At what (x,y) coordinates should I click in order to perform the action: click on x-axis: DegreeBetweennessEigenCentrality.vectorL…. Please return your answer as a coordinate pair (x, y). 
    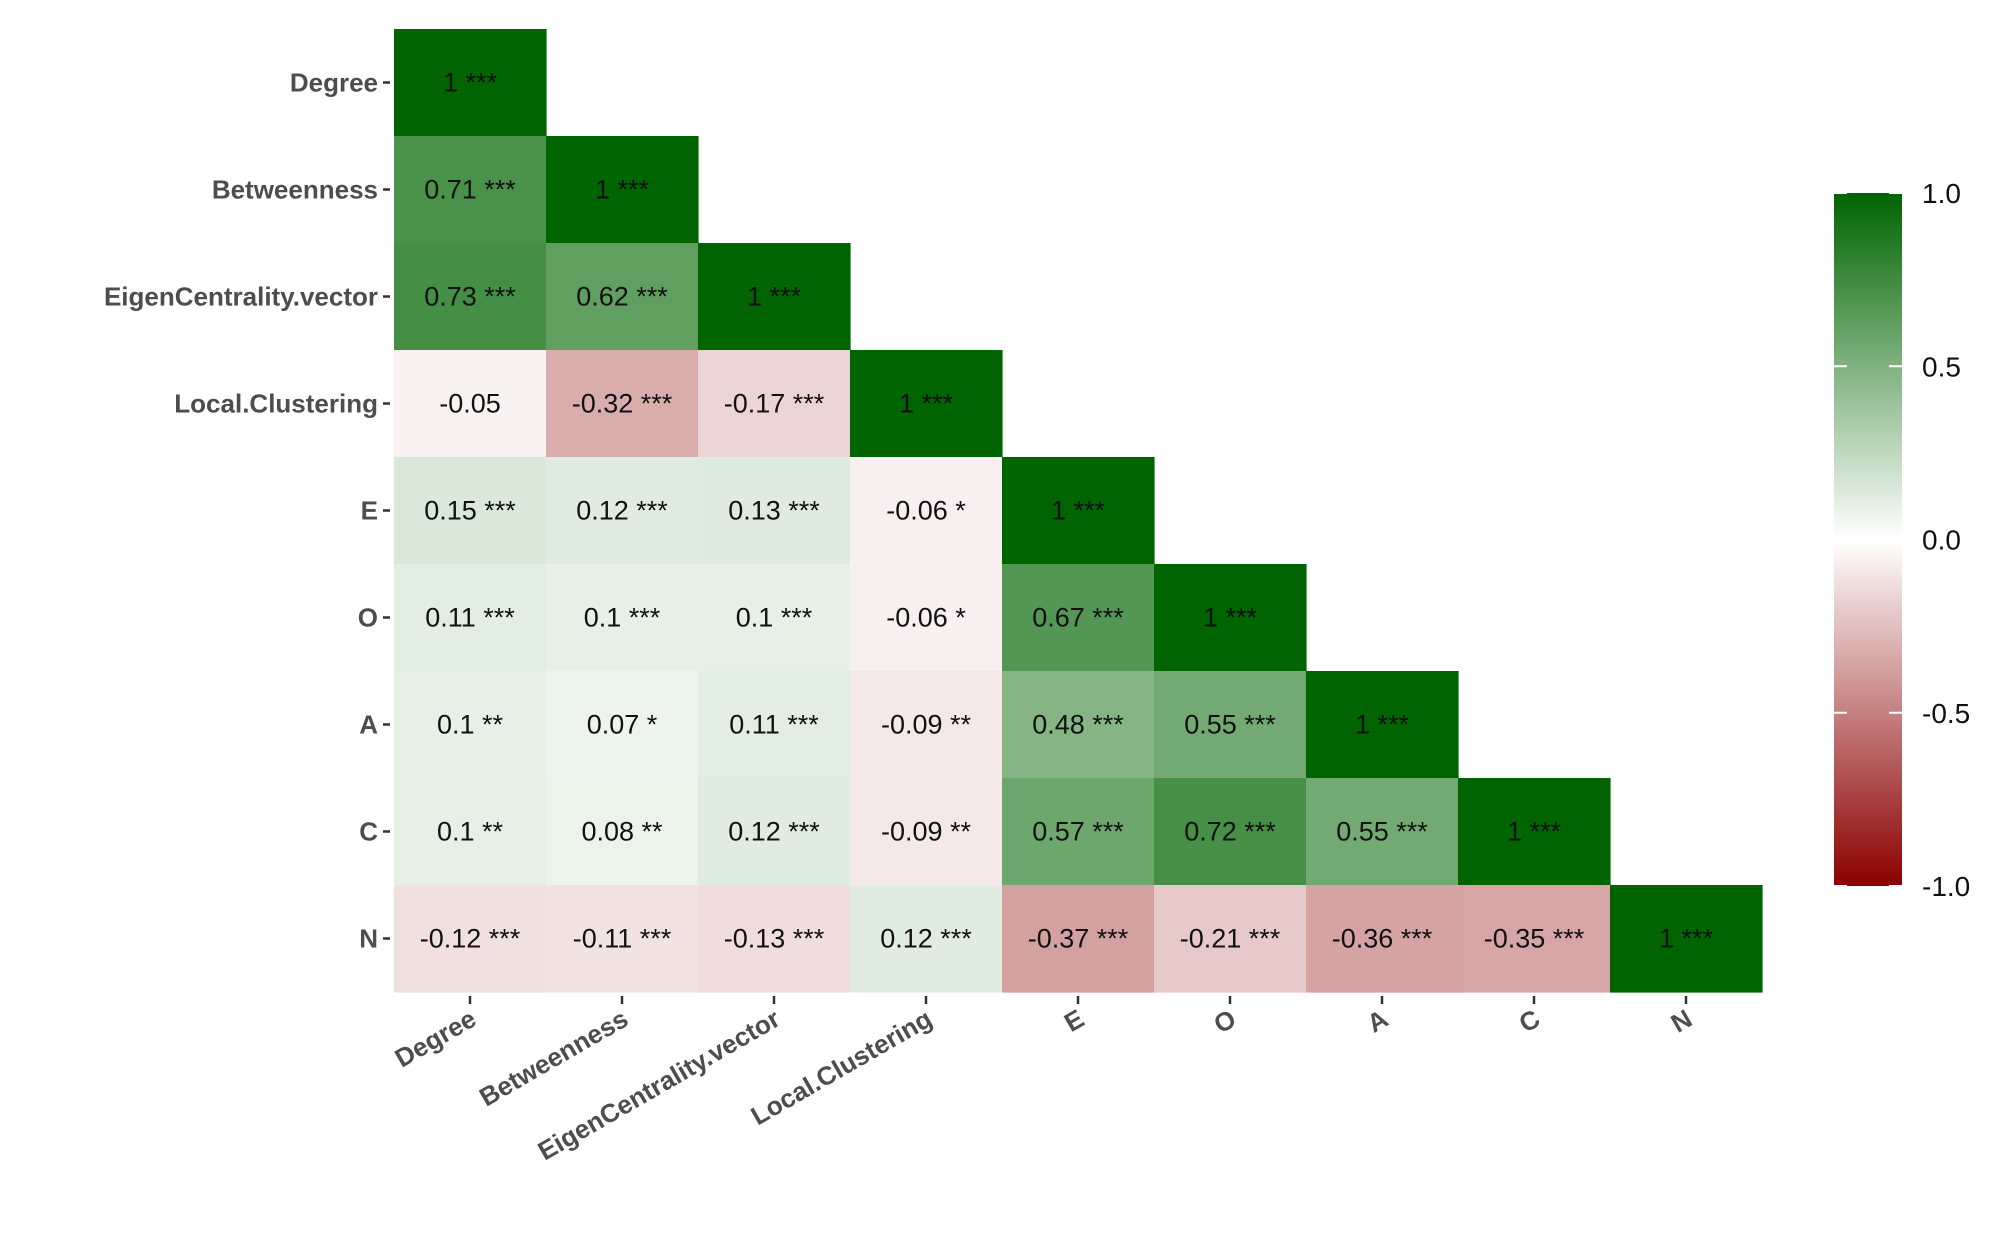
    Looking at the image, I should click on (1043, 1081).